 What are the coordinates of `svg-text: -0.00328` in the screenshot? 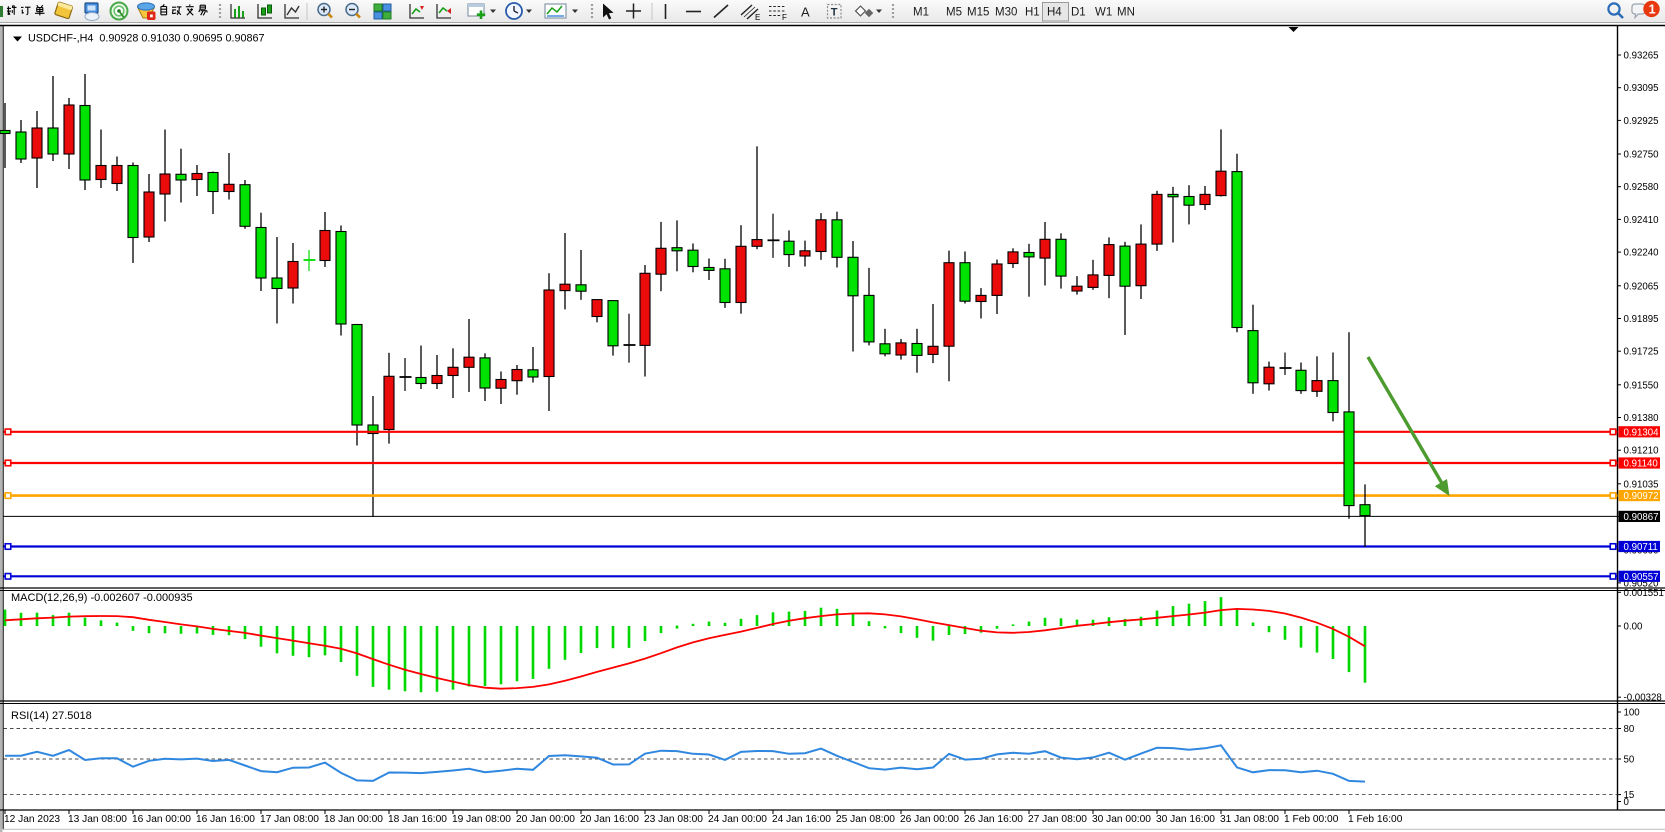 It's located at (1643, 698).